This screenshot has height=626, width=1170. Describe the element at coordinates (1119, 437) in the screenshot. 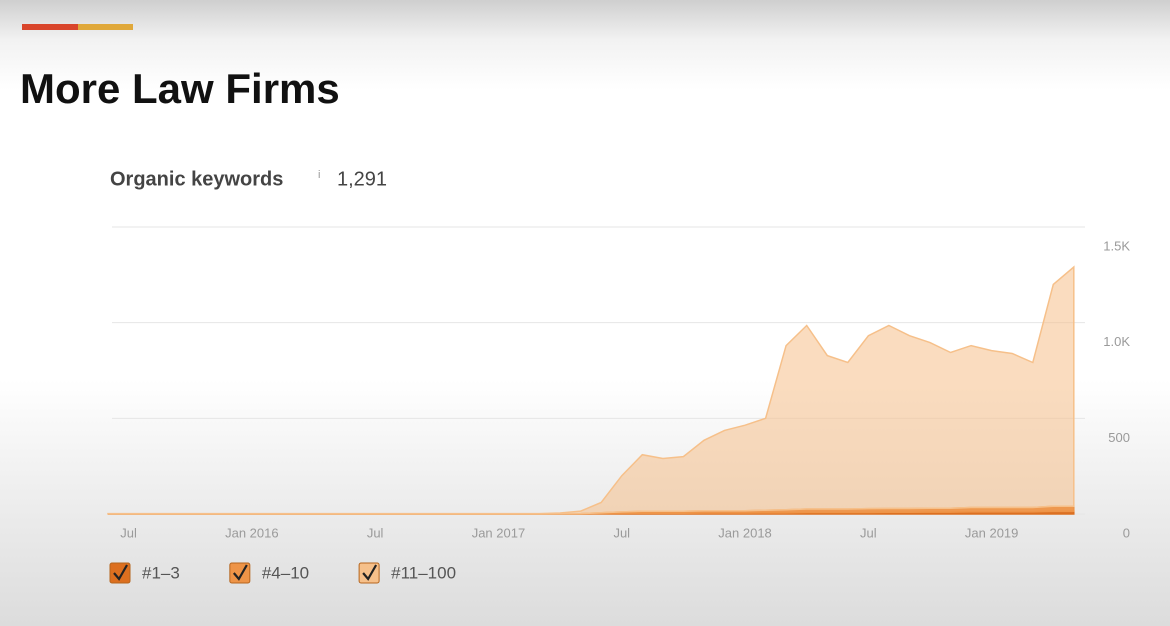

I see `y-tick-label: 500` at that location.